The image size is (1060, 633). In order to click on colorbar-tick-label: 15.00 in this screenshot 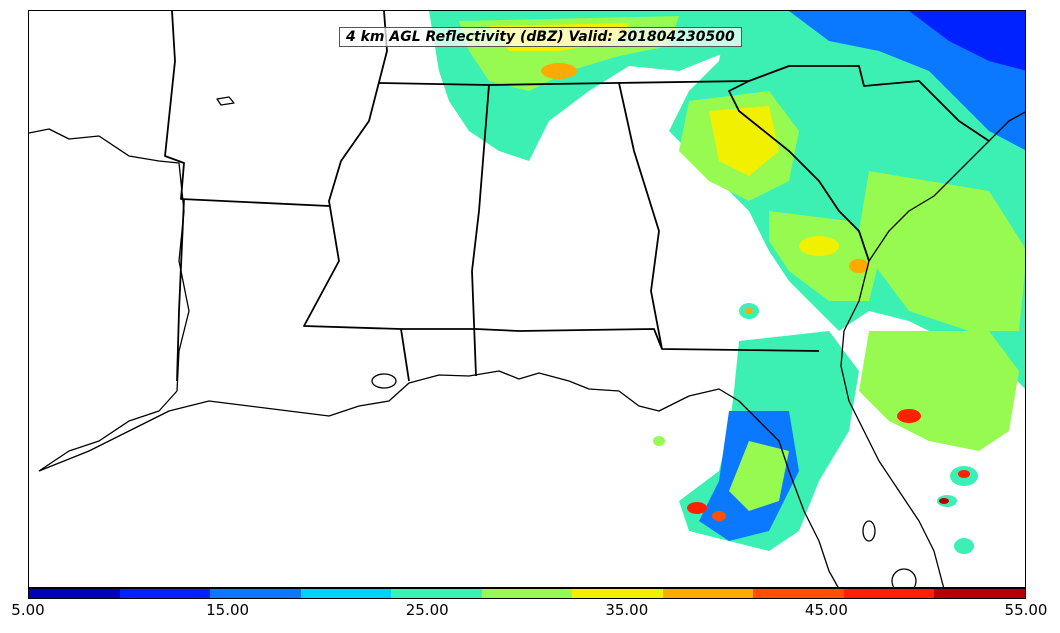, I will do `click(228, 610)`.